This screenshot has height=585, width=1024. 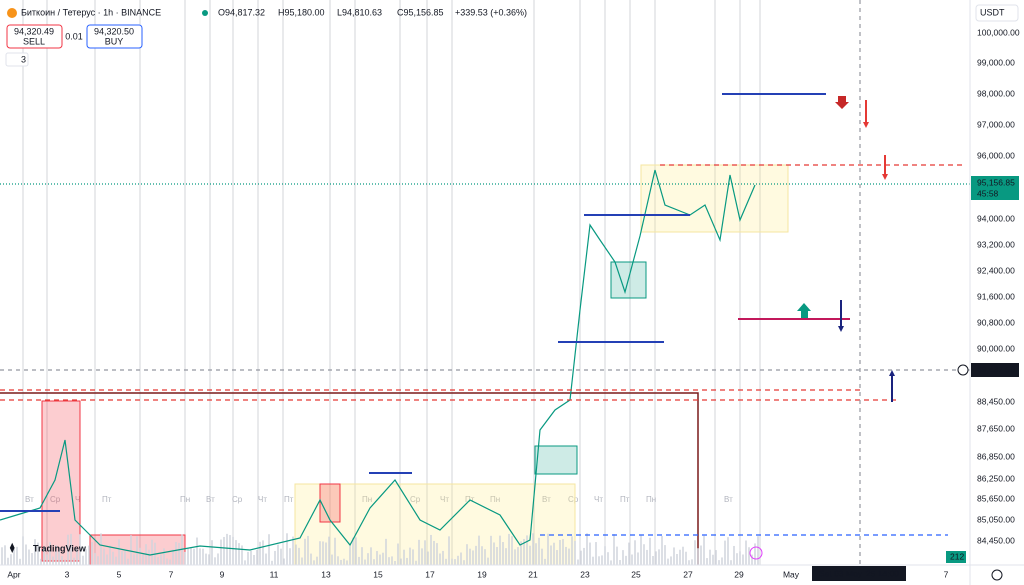 I want to click on buy-button, so click(x=114, y=36).